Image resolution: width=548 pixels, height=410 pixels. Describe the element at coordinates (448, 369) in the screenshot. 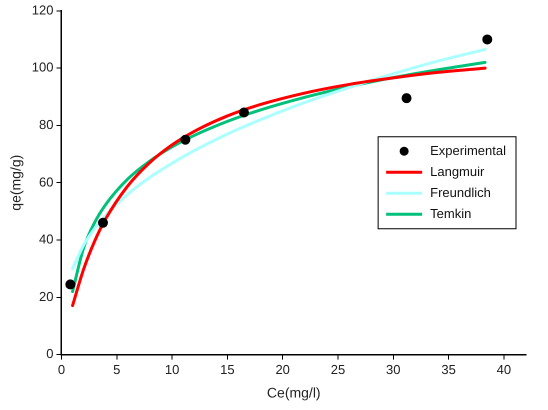

I see `x-tick-label: 35` at that location.